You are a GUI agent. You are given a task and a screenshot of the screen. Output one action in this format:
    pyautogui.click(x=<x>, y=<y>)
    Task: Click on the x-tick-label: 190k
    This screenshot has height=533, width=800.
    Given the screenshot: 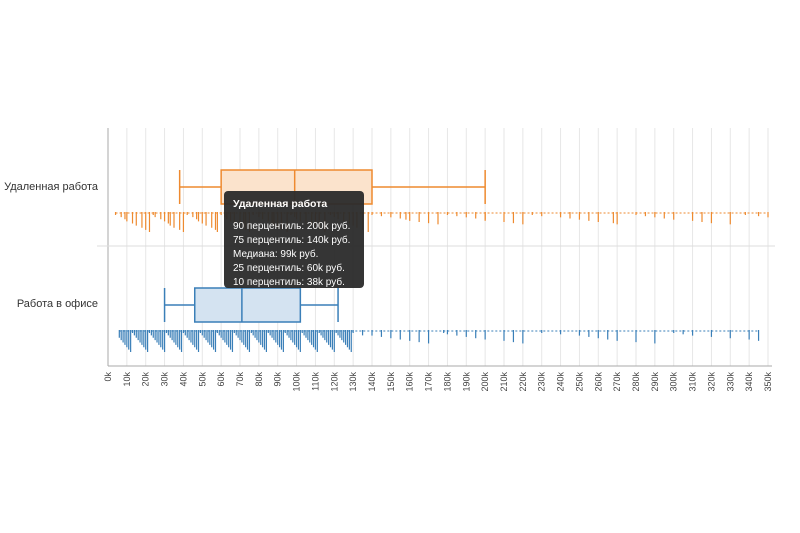 What is the action you would take?
    pyautogui.click(x=466, y=382)
    